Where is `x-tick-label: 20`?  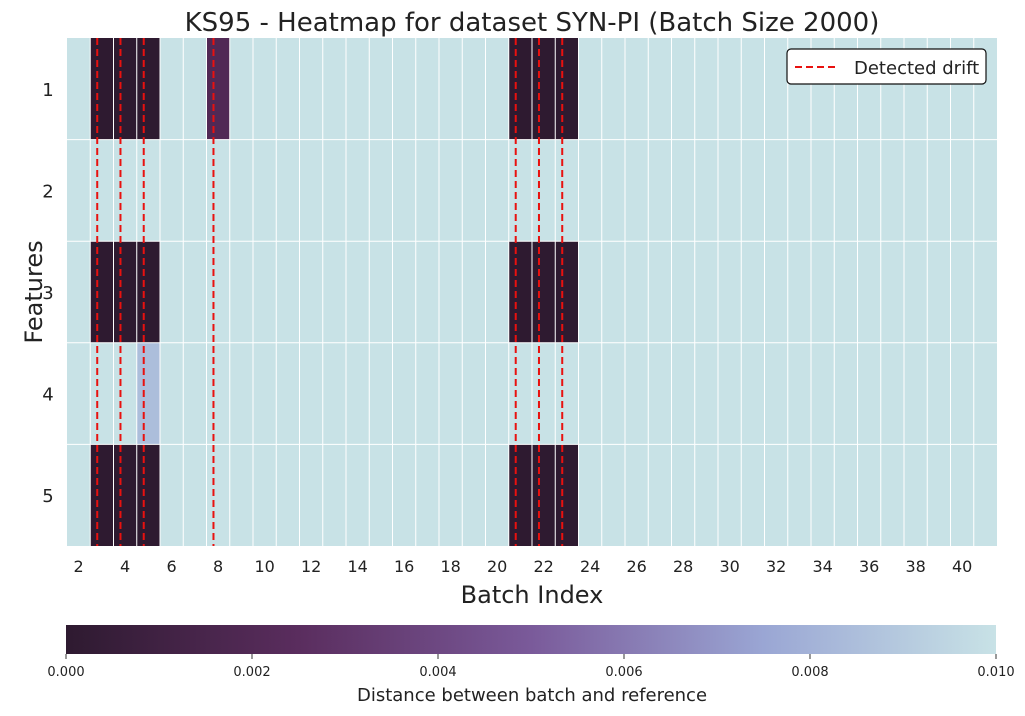
x-tick-label: 20 is located at coordinates (497, 566).